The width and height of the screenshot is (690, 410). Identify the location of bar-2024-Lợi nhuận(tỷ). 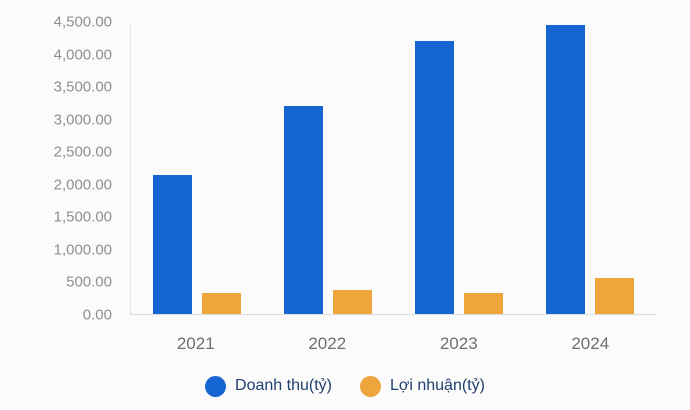
(615, 295).